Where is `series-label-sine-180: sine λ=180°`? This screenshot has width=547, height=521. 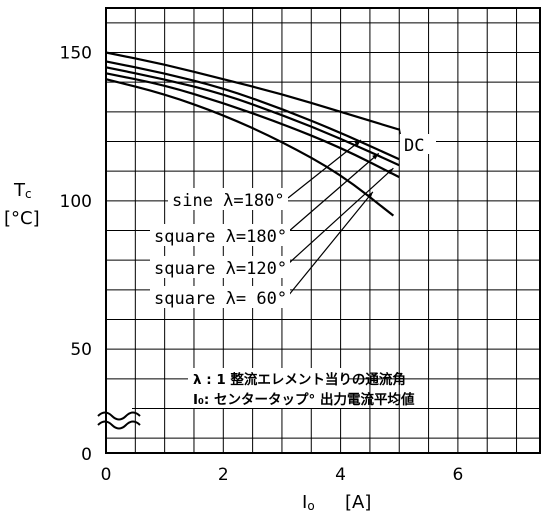
series-label-sine-180: sine λ=180° is located at coordinates (228, 201).